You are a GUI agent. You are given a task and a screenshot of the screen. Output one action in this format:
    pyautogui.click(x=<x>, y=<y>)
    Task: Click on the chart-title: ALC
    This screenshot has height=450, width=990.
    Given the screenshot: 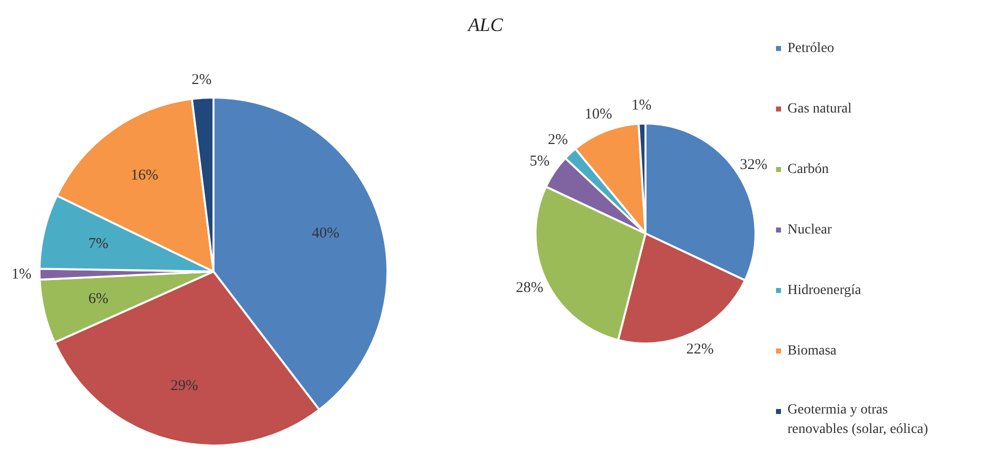 What is the action you would take?
    pyautogui.click(x=485, y=25)
    